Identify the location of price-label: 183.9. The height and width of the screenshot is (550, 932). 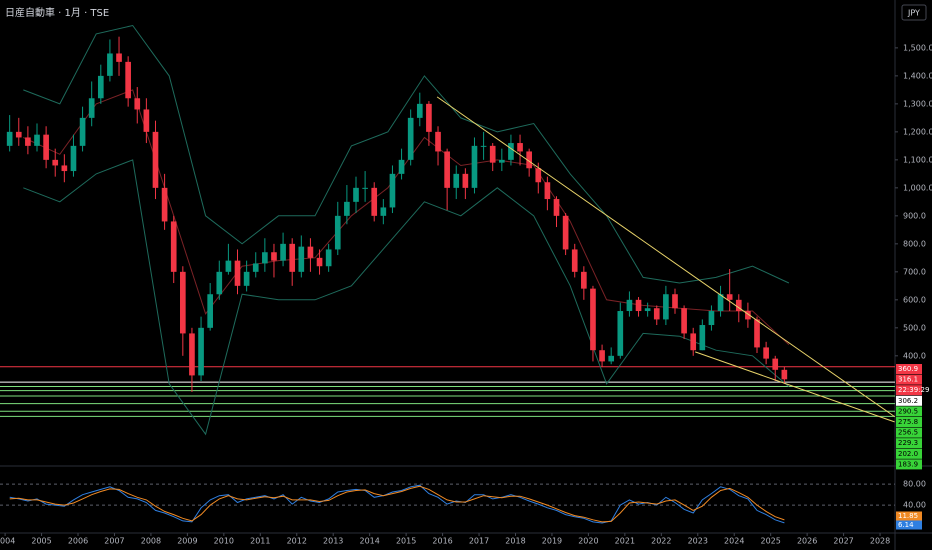
(908, 464).